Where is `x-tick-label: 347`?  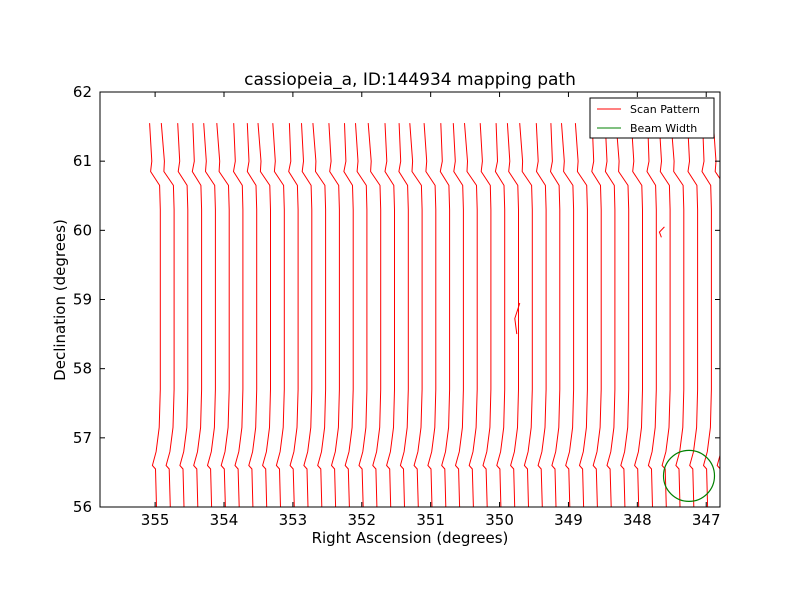 x-tick-label: 347 is located at coordinates (706, 520).